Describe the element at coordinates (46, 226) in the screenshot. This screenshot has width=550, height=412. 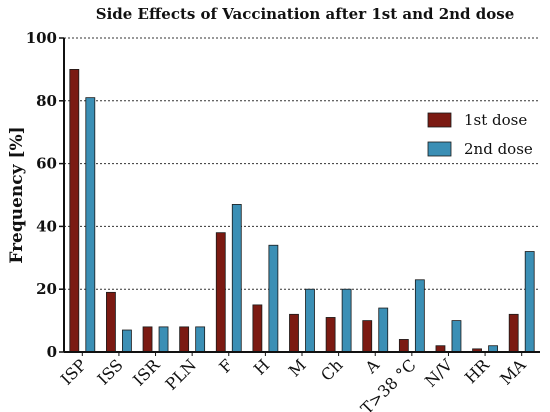
I see `y-tick-label-40: 40` at that location.